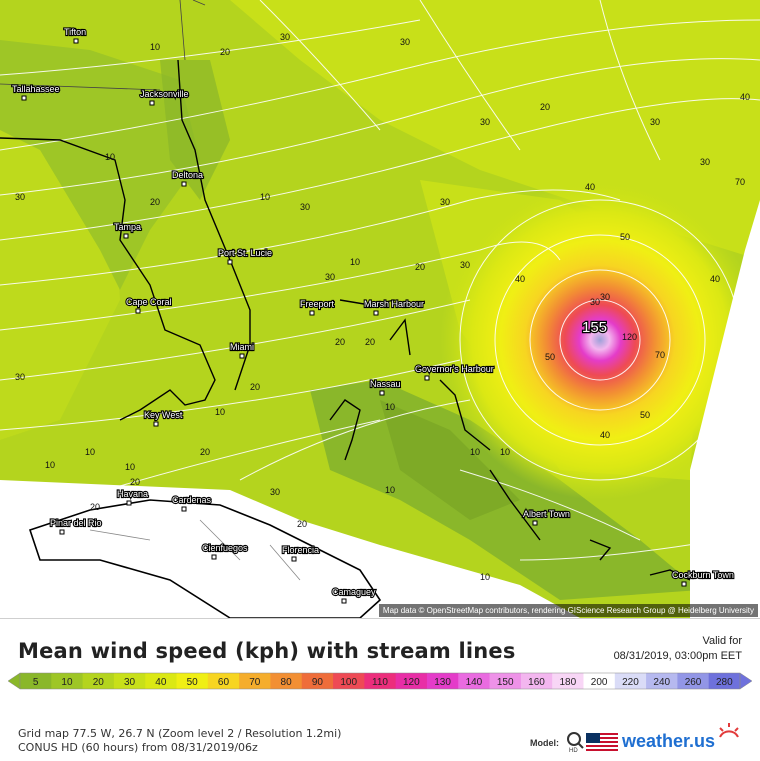 This screenshot has height=761, width=760. I want to click on city-label: Governor's Harbour, so click(454, 369).